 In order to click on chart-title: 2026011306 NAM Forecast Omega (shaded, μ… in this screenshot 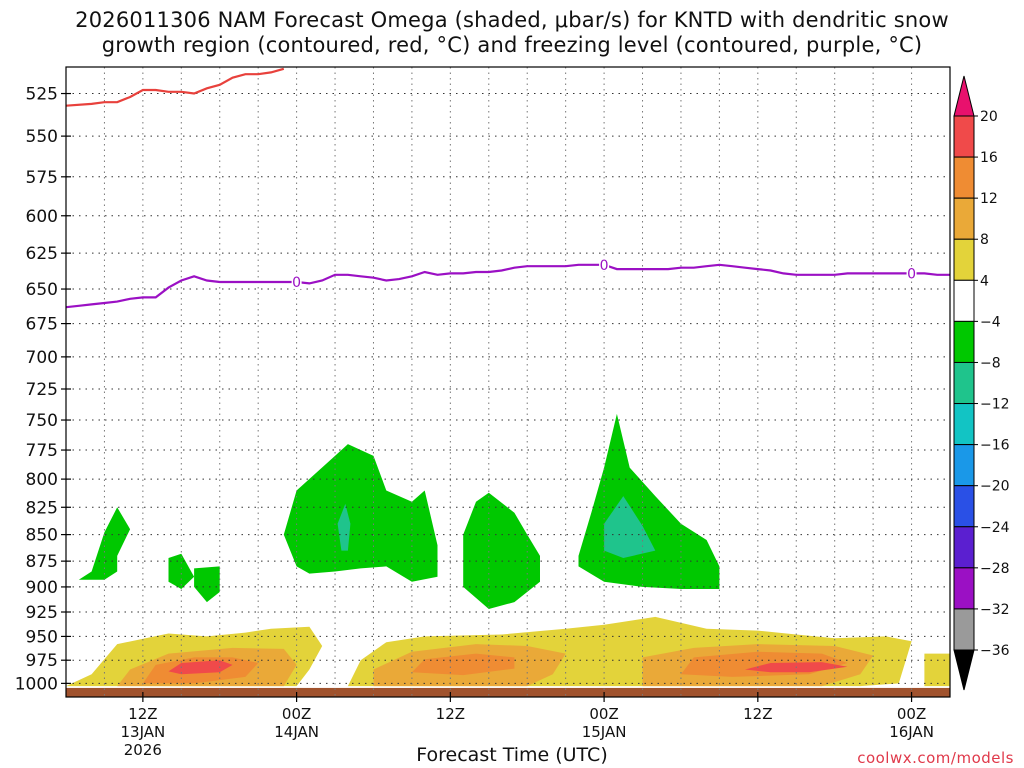, I will do `click(512, 20)`.